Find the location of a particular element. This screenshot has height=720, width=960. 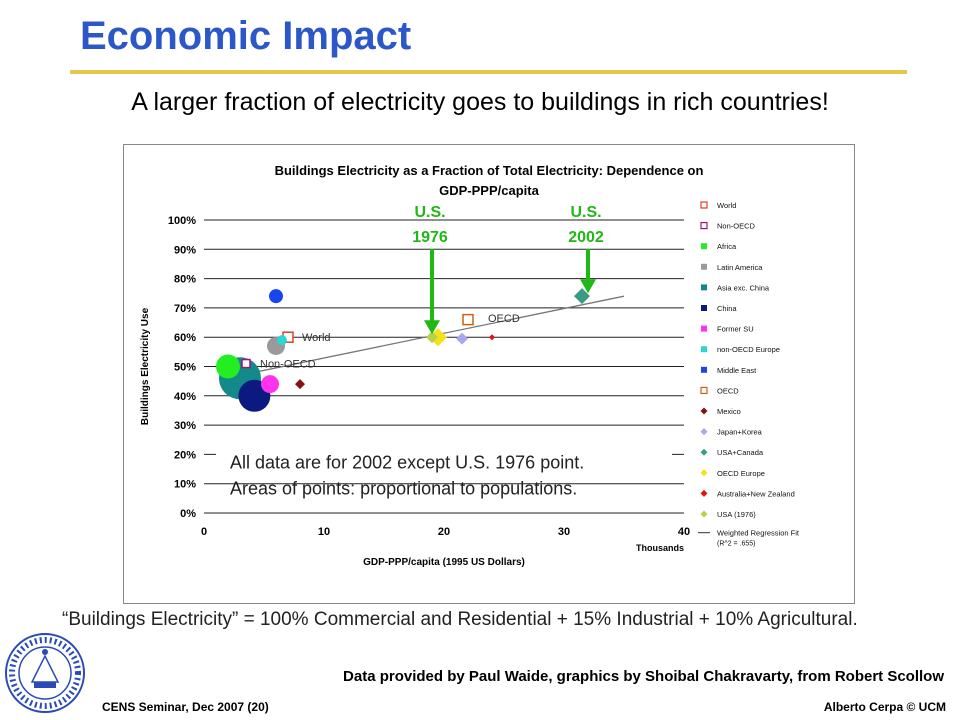

slide-title: Economic Impact is located at coordinates (246, 36).